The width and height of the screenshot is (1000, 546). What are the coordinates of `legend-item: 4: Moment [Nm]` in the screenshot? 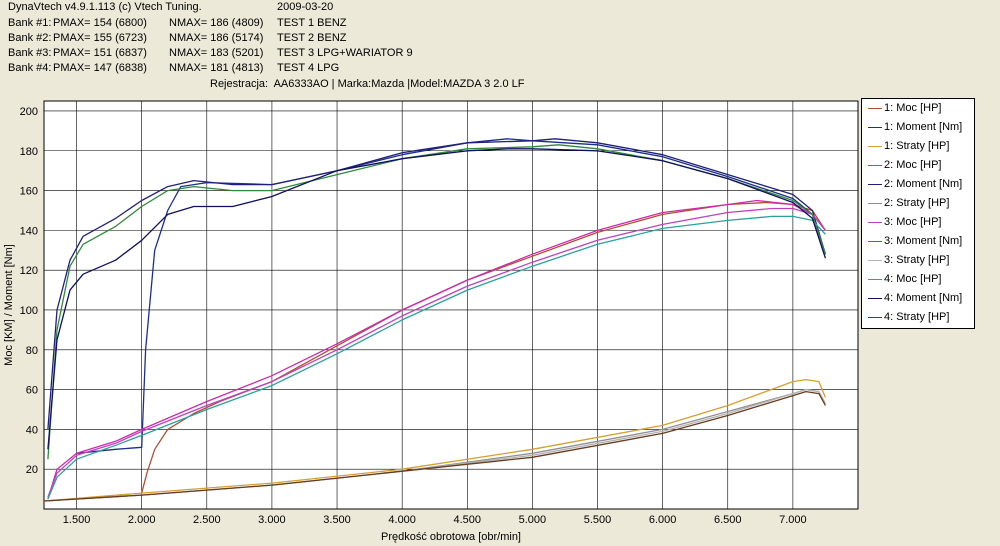 It's located at (918, 298).